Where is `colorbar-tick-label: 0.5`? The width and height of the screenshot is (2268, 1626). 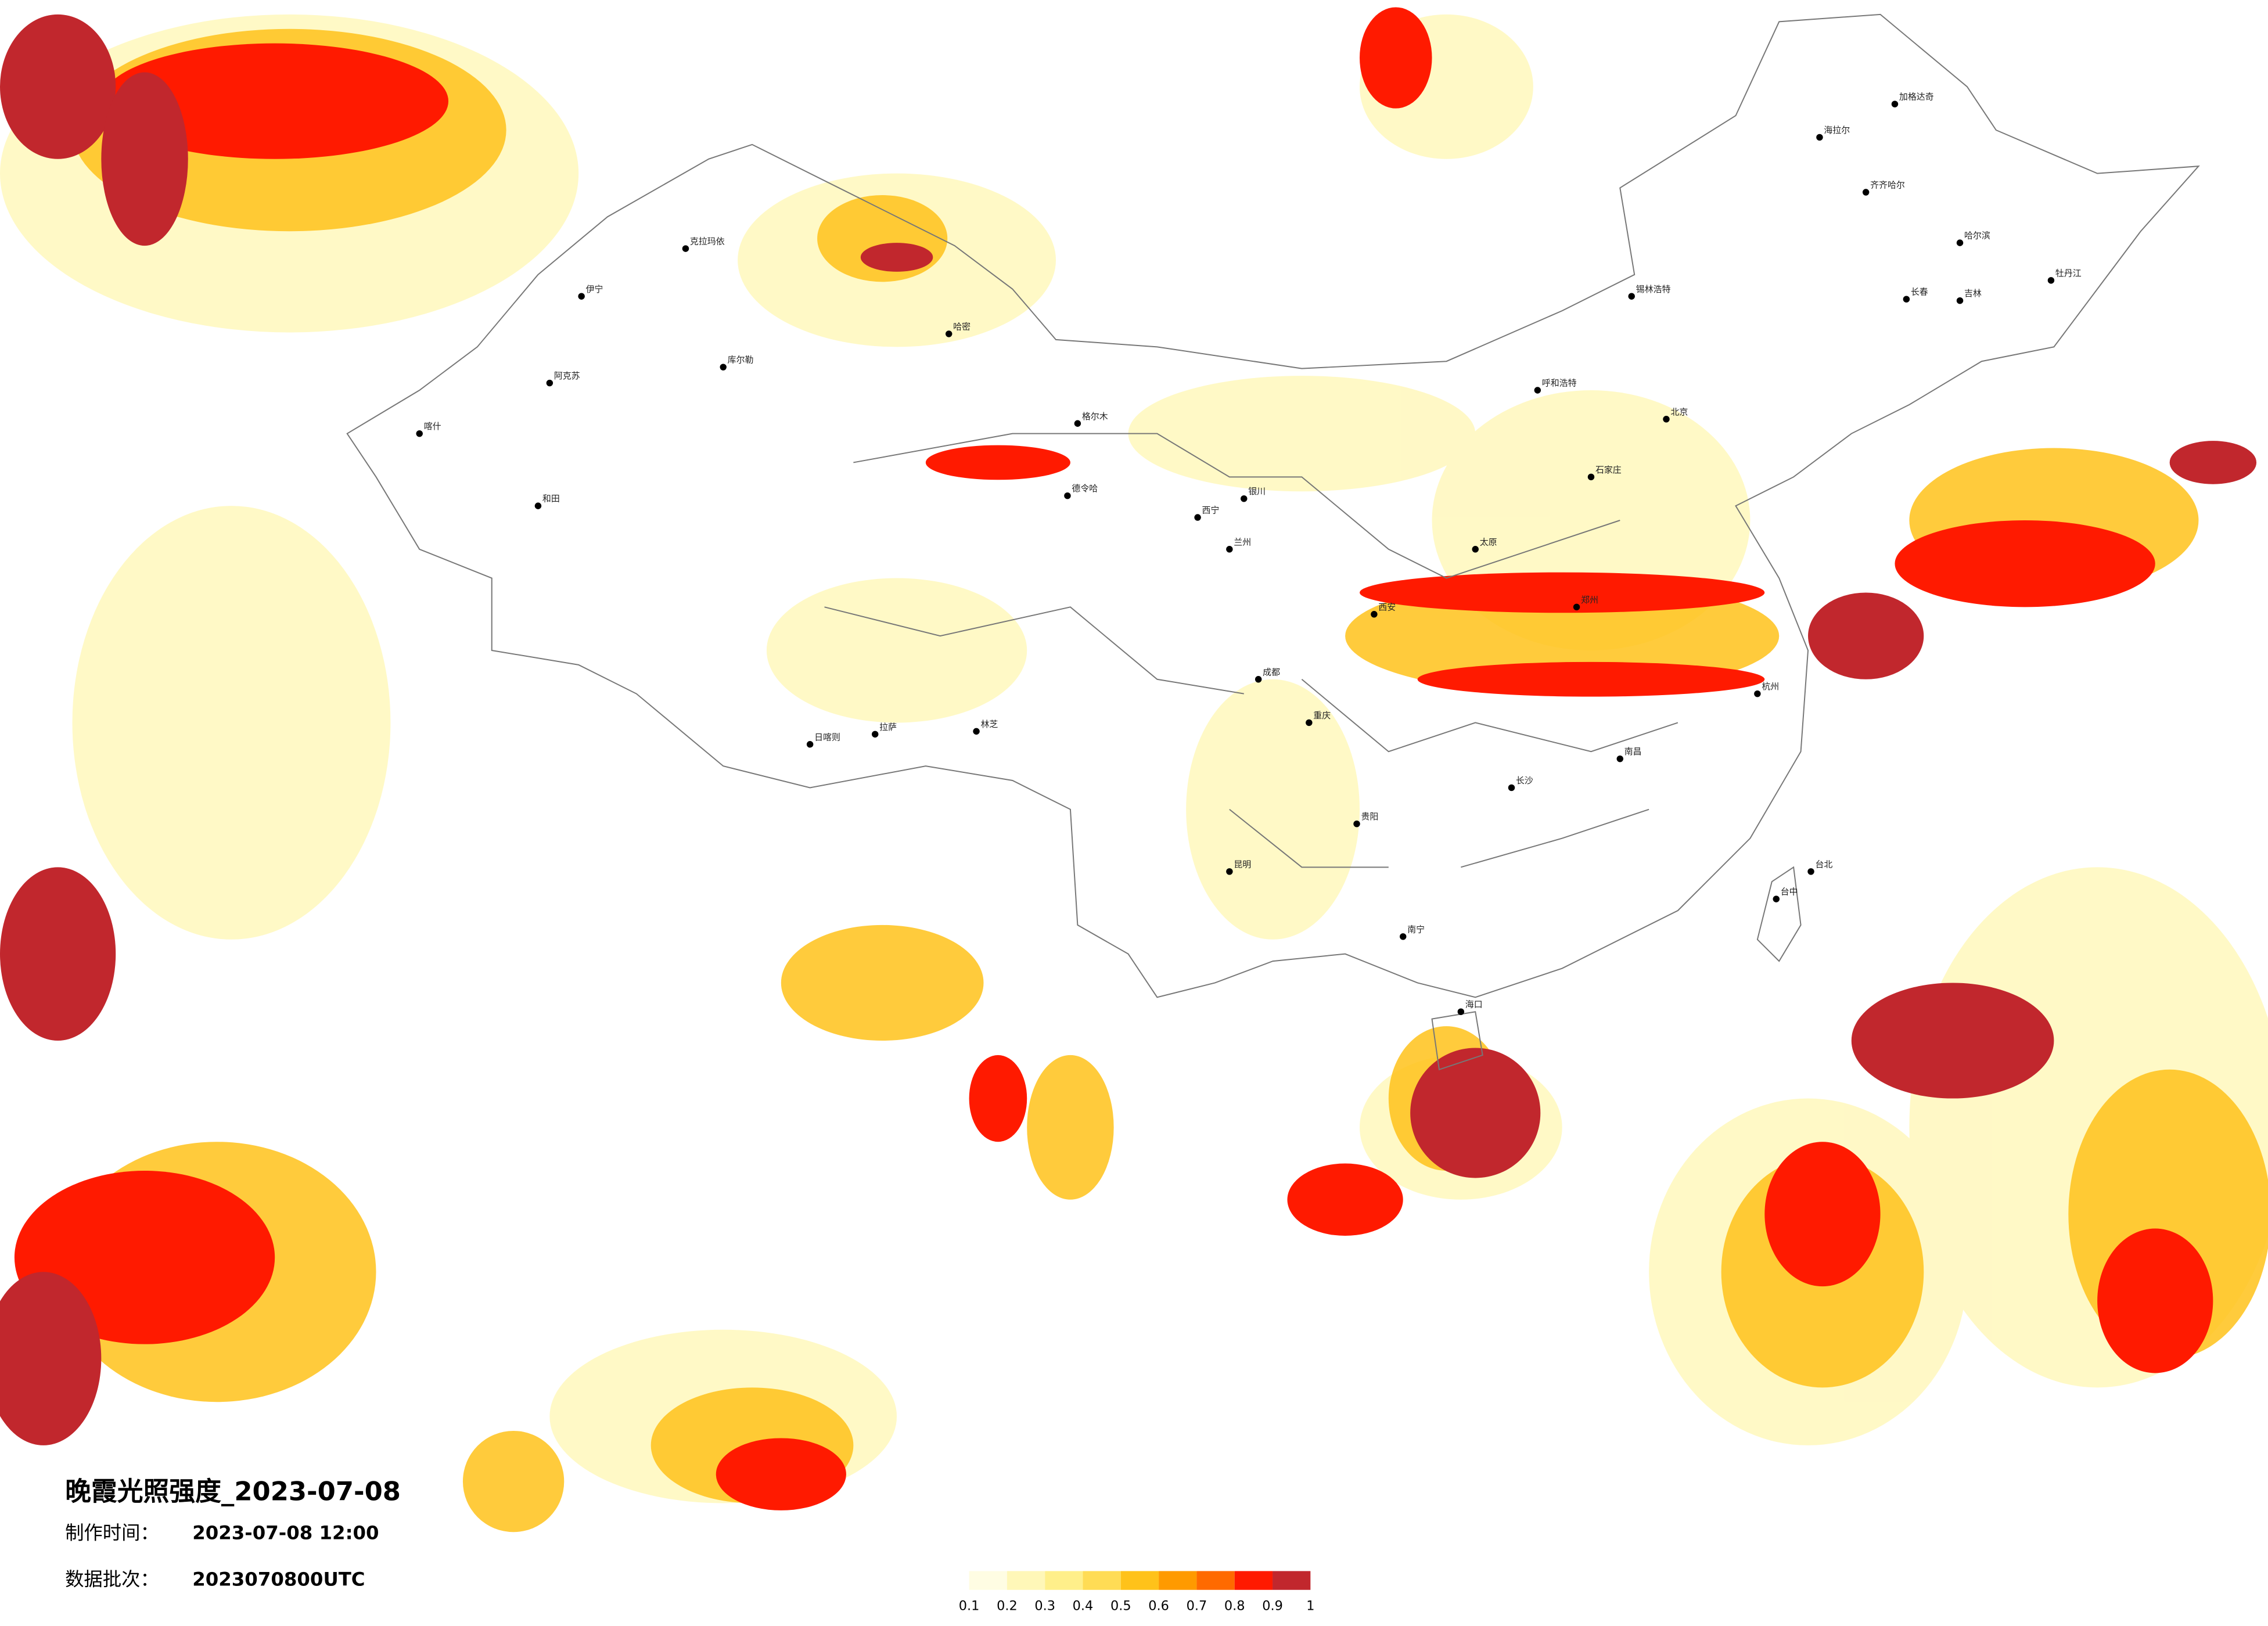
colorbar-tick-label: 0.5 is located at coordinates (1120, 1606).